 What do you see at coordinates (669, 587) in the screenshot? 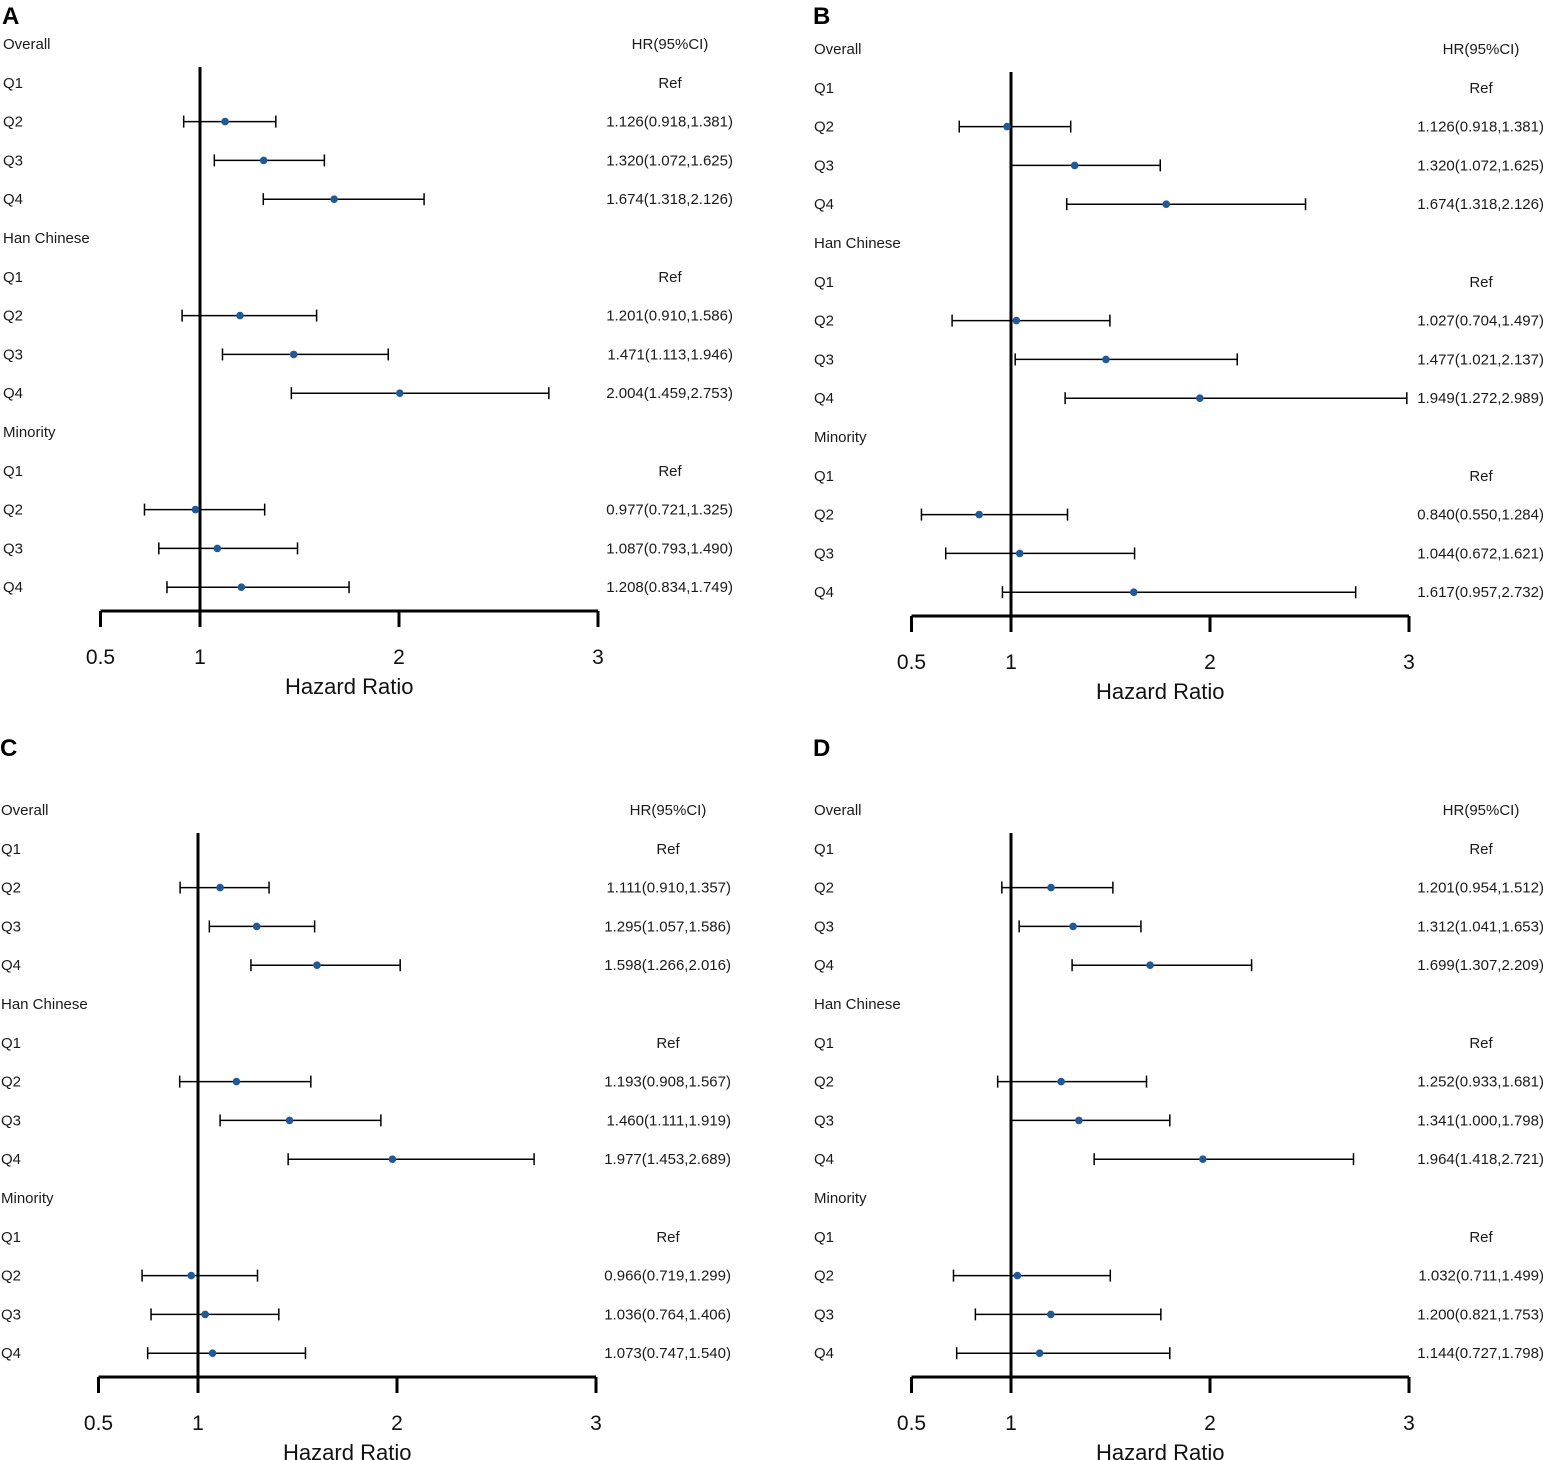
I see `hr-ci-value: 1.208(0.834,1.749)` at bounding box center [669, 587].